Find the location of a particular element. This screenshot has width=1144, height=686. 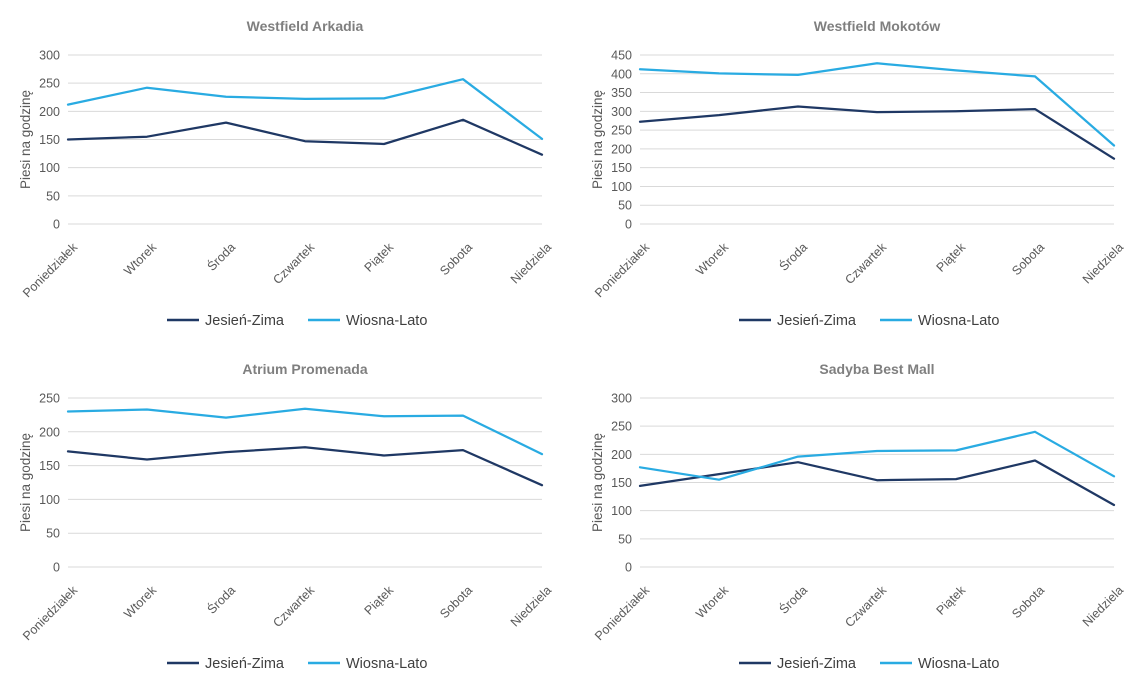

chart-title: Westfield Arkadia is located at coordinates (305, 26).